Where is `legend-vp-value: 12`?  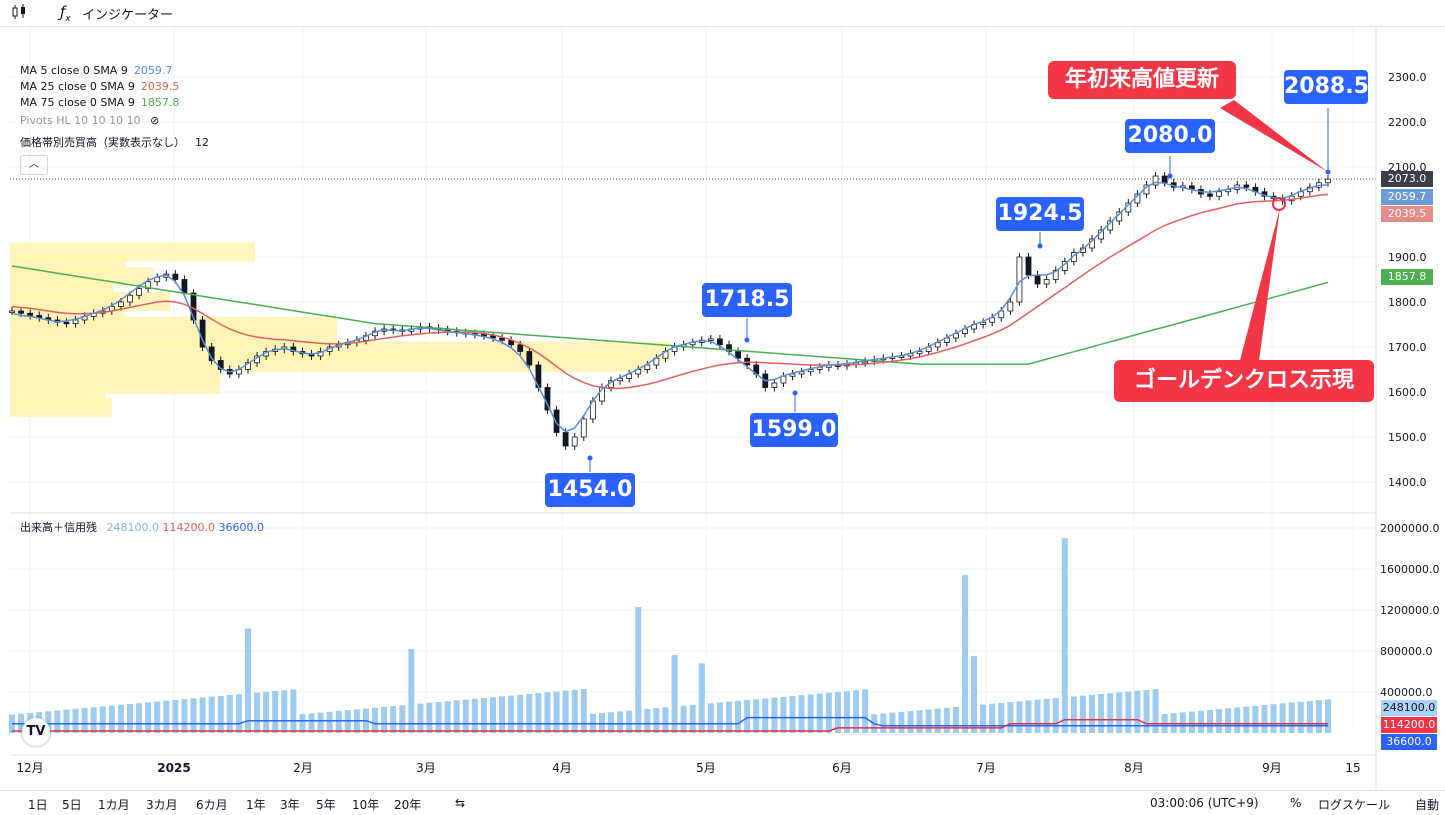 legend-vp-value: 12 is located at coordinates (202, 142).